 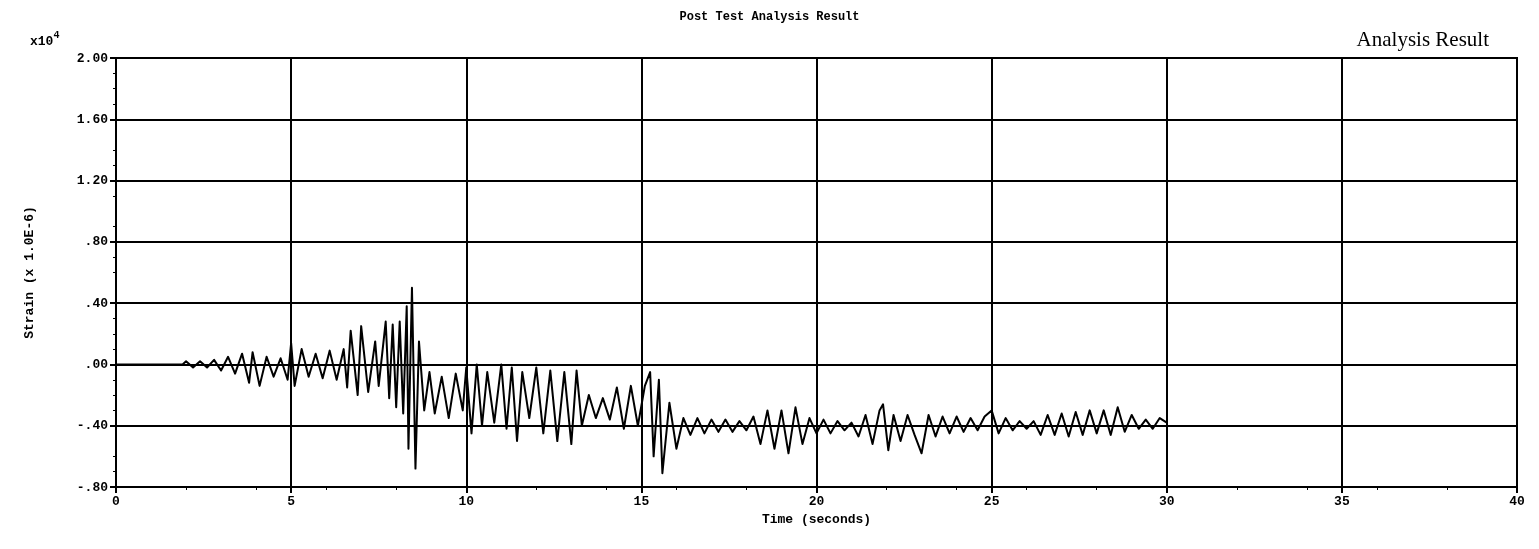 I want to click on x-axis-title: Time (seconds), so click(x=816, y=519).